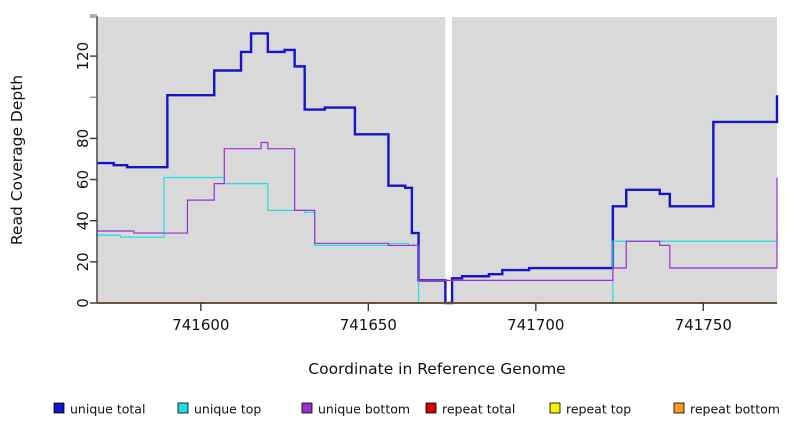 The height and width of the screenshot is (432, 792). I want to click on legend-swatch-unique-top, so click(183, 408).